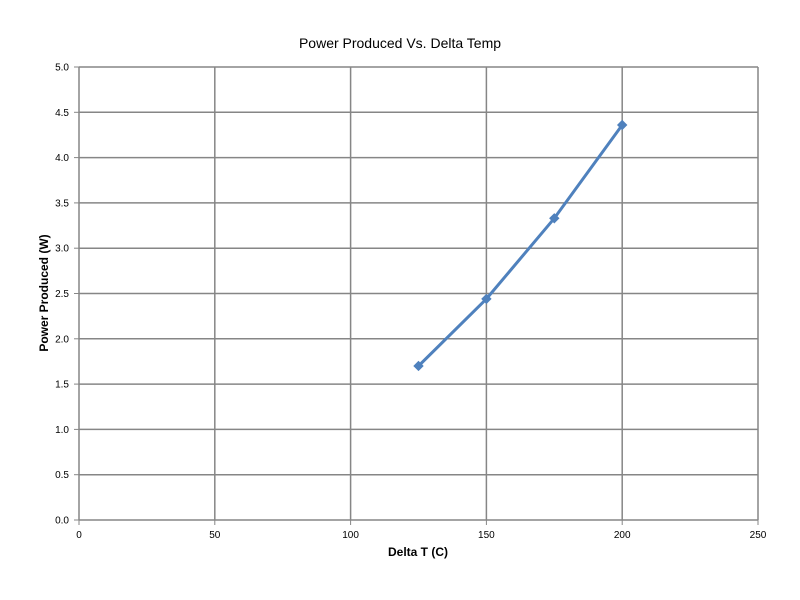 Image resolution: width=800 pixels, height=600 pixels. Describe the element at coordinates (62, 475) in the screenshot. I see `y-tick-label: 0.5` at that location.